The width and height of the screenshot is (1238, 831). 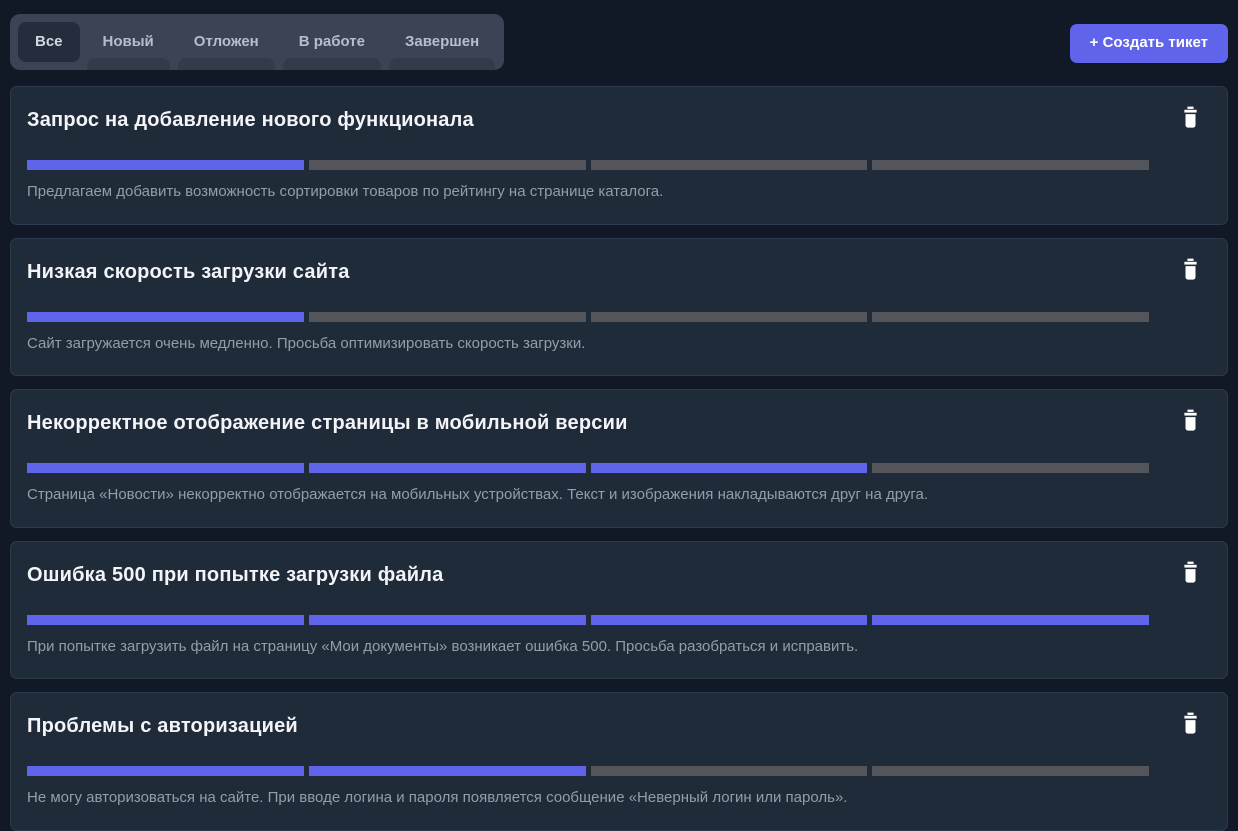 I want to click on ticket-title: Низкая скорость загрузки сайта, so click(x=188, y=271).